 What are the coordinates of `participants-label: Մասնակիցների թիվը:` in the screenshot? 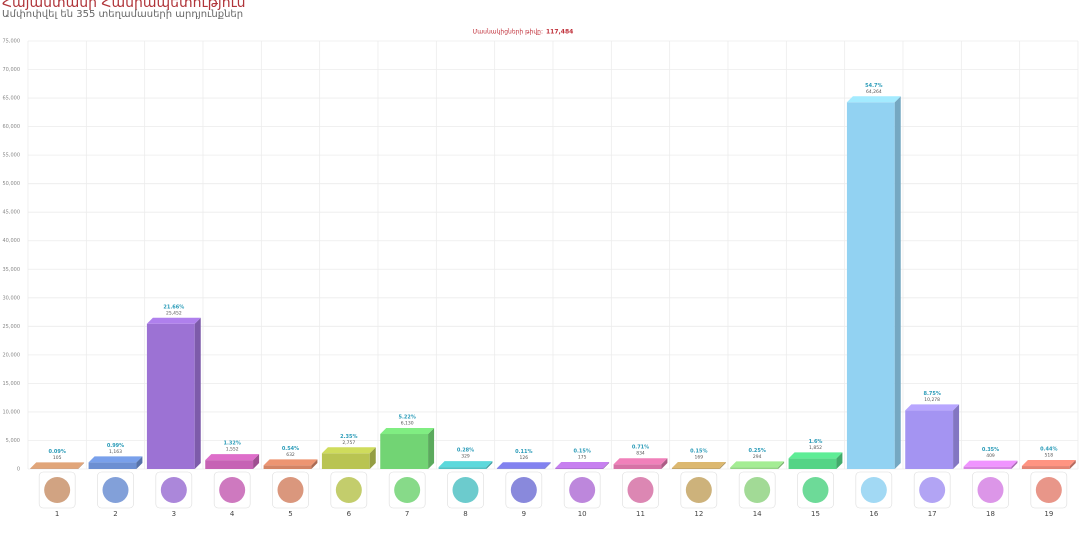 It's located at (508, 32).